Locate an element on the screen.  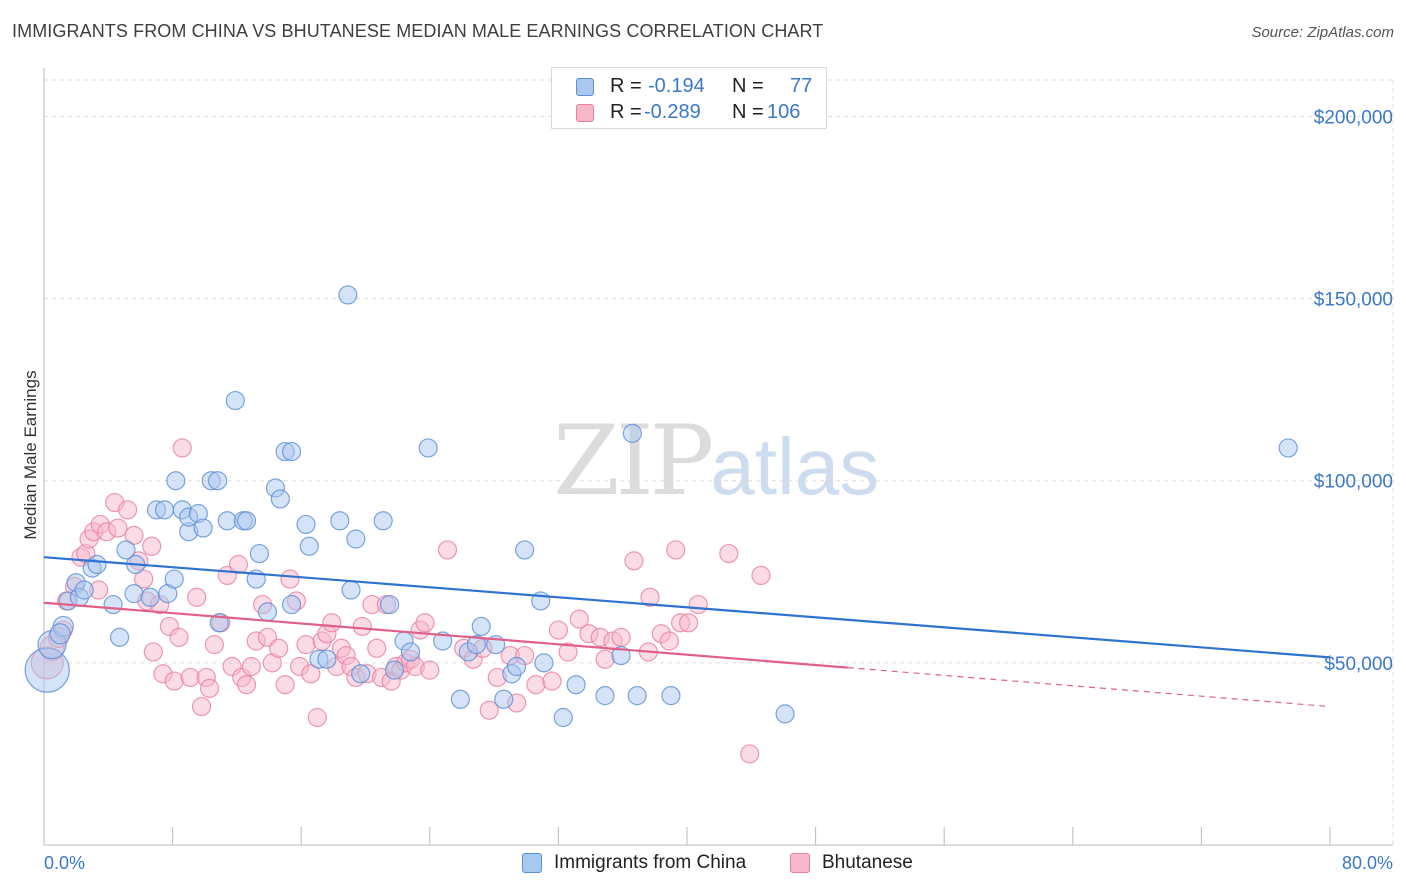
legend-r-label: R = is located at coordinates (626, 86).